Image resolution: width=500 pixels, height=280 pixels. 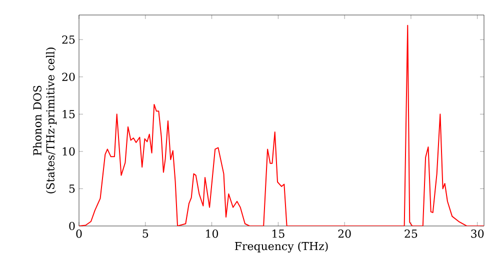 What do you see at coordinates (477, 234) in the screenshot?
I see `x-tick-label: 30` at bounding box center [477, 234].